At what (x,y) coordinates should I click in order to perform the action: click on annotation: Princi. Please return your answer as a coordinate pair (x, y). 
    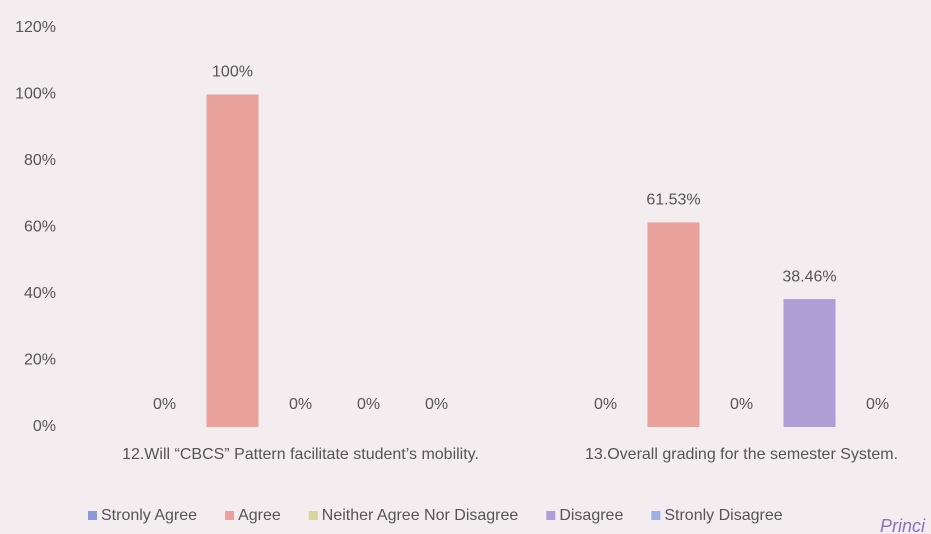
    Looking at the image, I should click on (903, 525).